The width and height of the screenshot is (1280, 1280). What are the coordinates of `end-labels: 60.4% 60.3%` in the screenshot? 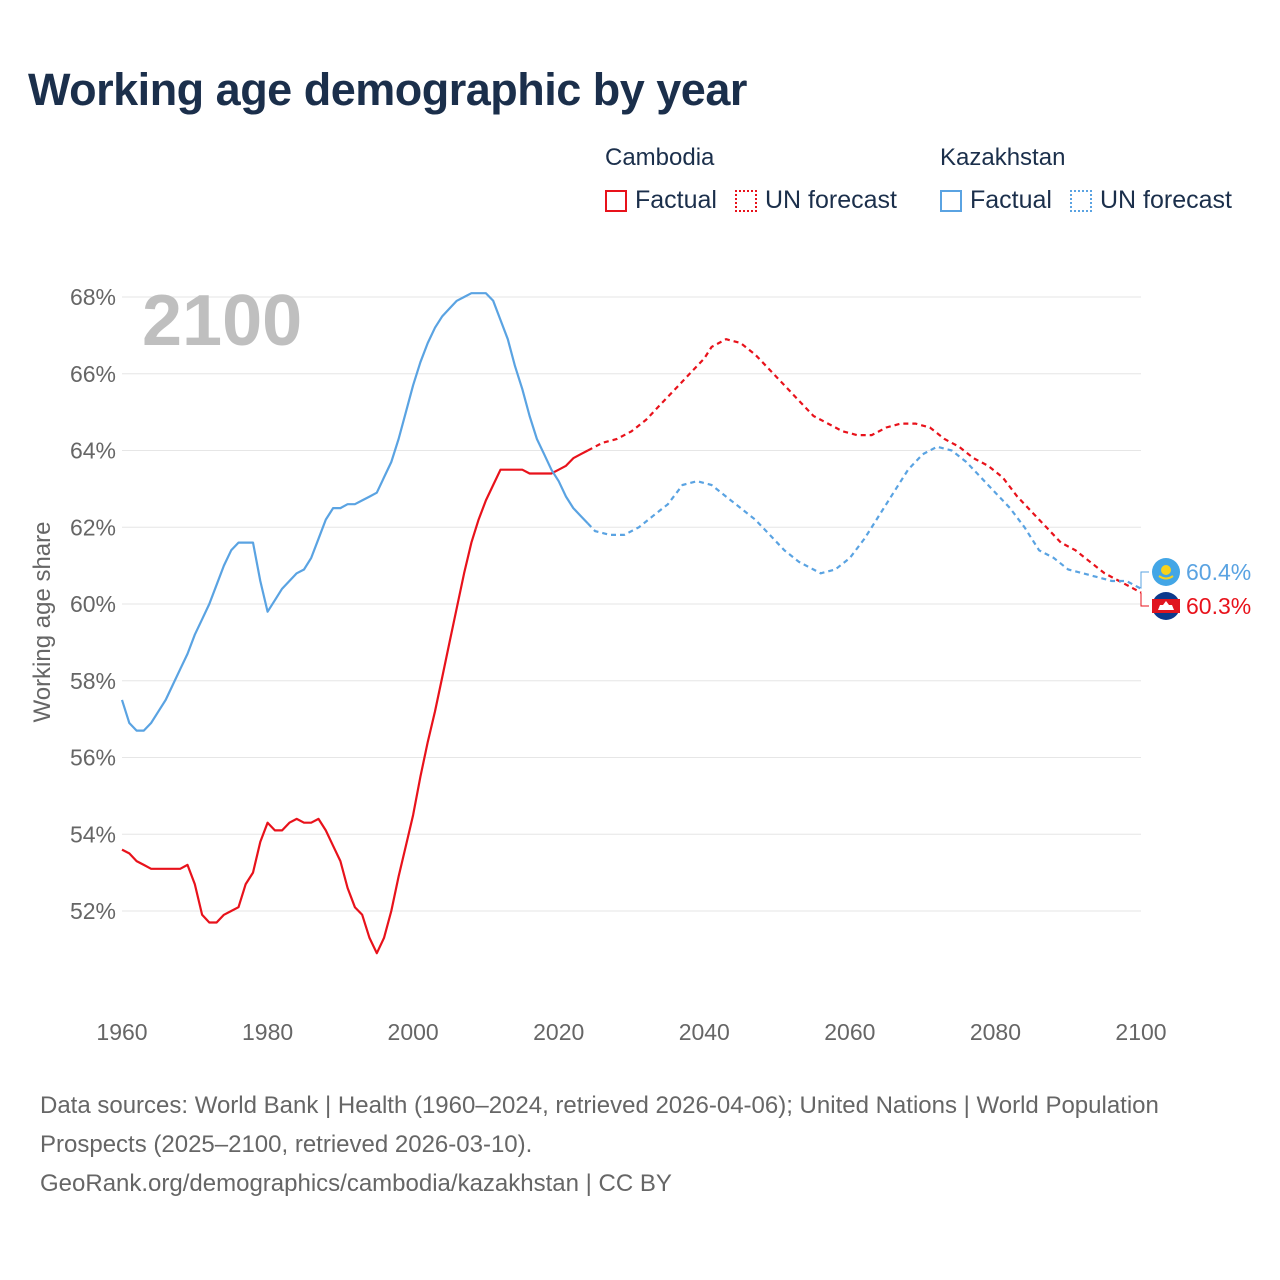 It's located at (1195, 589).